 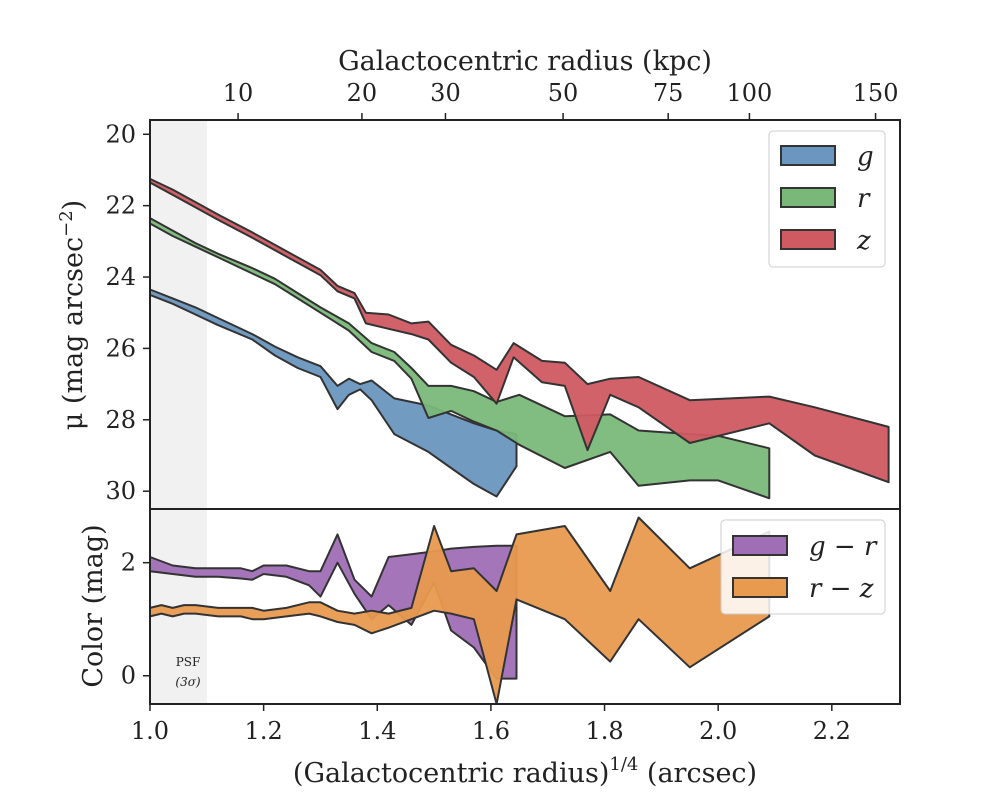 I want to click on y-tick-label: 24, so click(x=120, y=277).